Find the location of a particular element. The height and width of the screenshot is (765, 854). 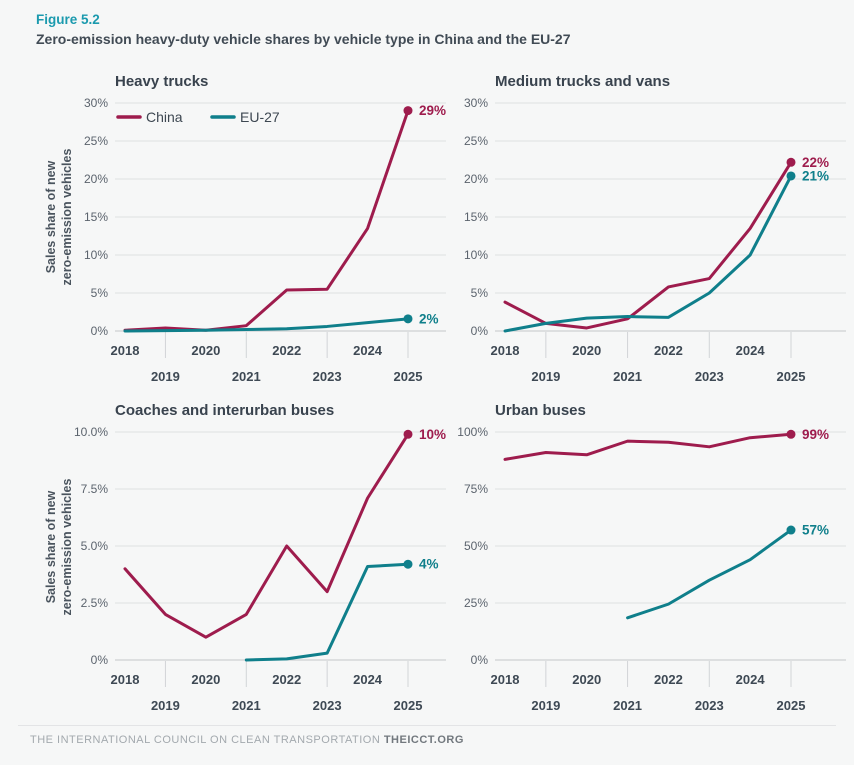

y-tick-label: 7.5% is located at coordinates (95, 489).